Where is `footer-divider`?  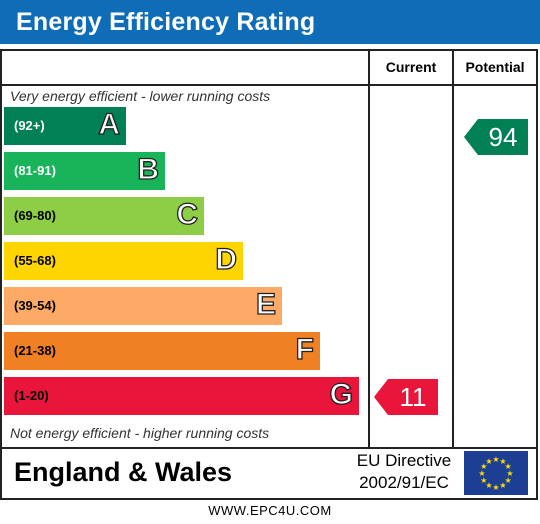
footer-divider is located at coordinates (269, 448).